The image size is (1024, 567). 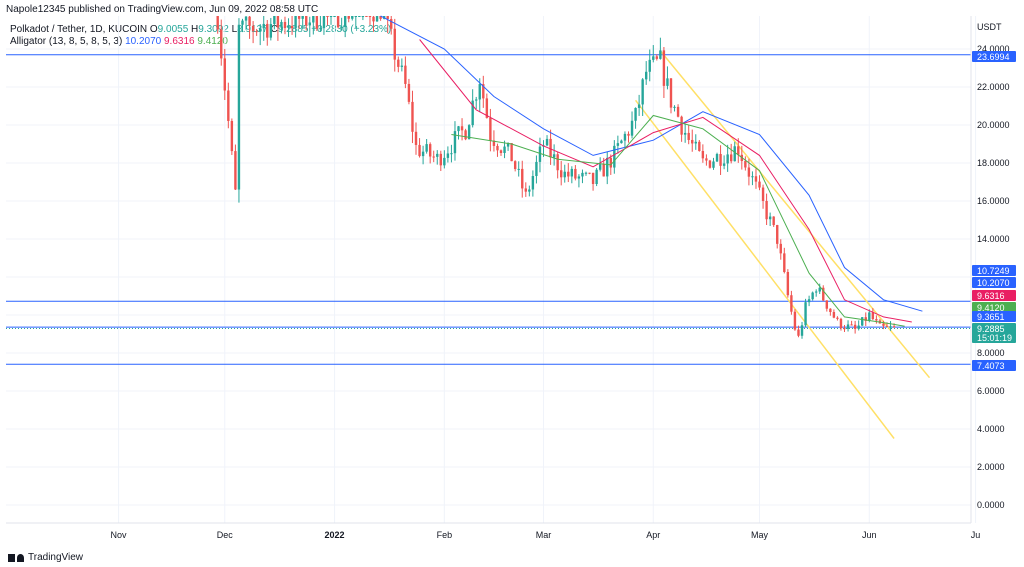 I want to click on close-value: 9.2885, so click(x=293, y=29).